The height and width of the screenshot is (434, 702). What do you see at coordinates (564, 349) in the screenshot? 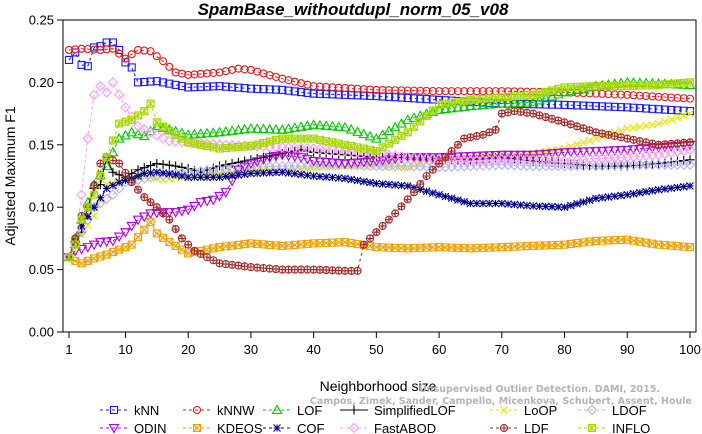
I see `x-tick-label: 80` at bounding box center [564, 349].